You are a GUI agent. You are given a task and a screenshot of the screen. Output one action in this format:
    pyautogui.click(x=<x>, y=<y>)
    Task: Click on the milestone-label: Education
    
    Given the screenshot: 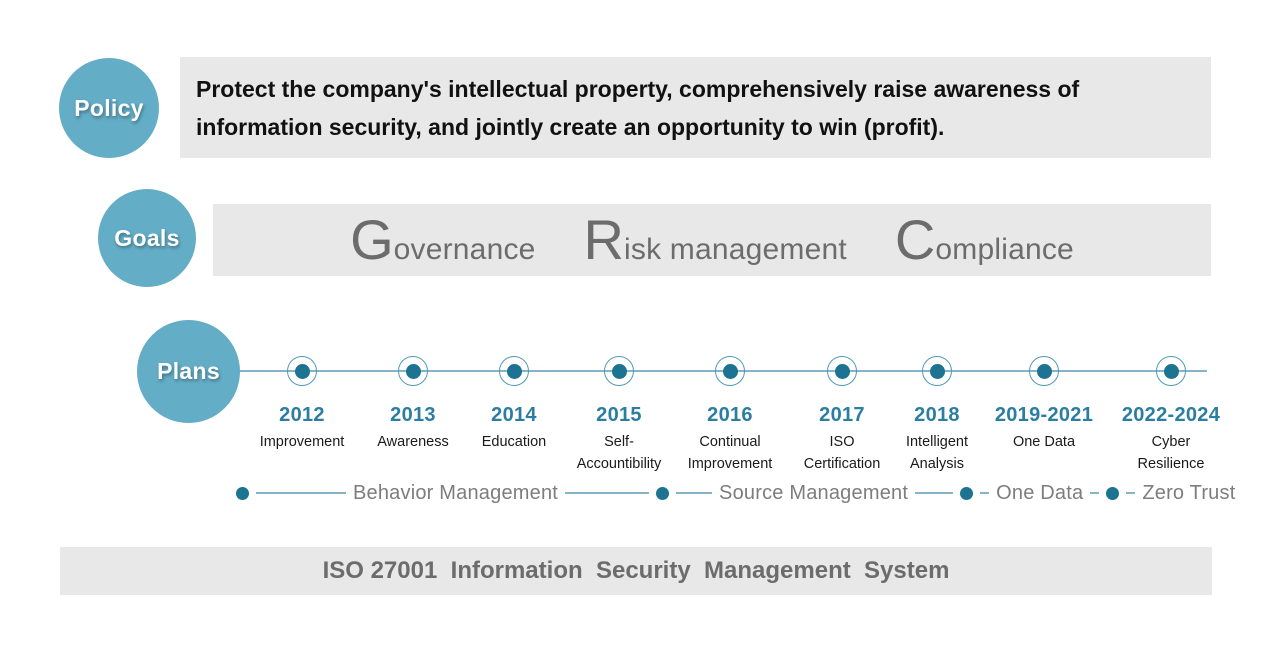 What is the action you would take?
    pyautogui.click(x=514, y=442)
    